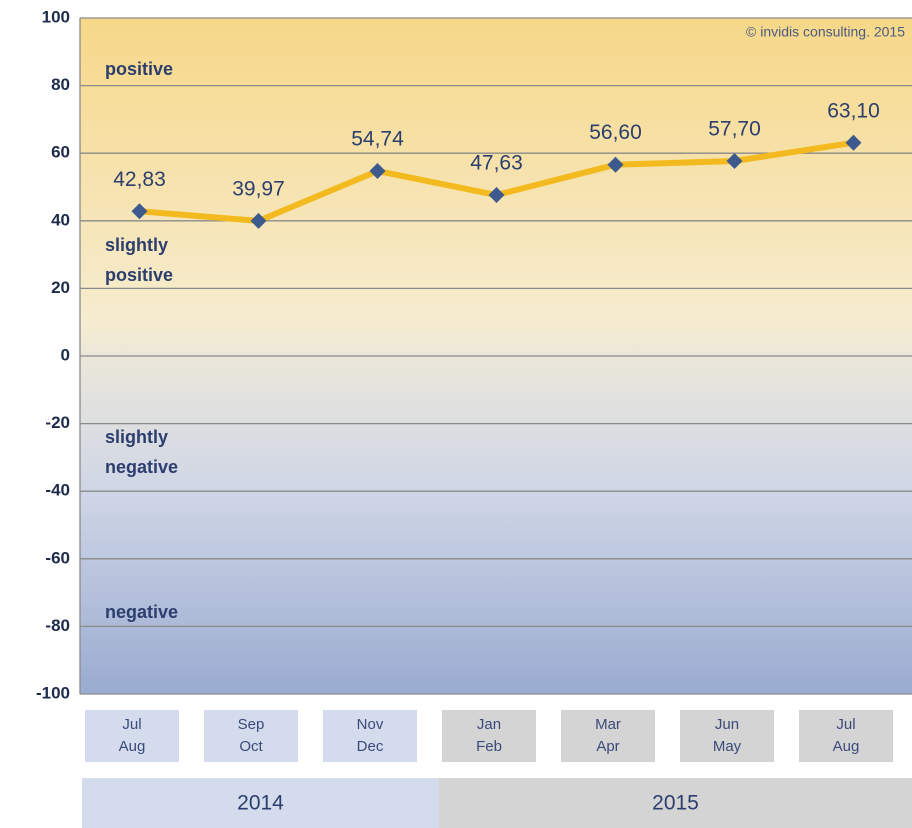  I want to click on value-label: 63,10, so click(853, 110).